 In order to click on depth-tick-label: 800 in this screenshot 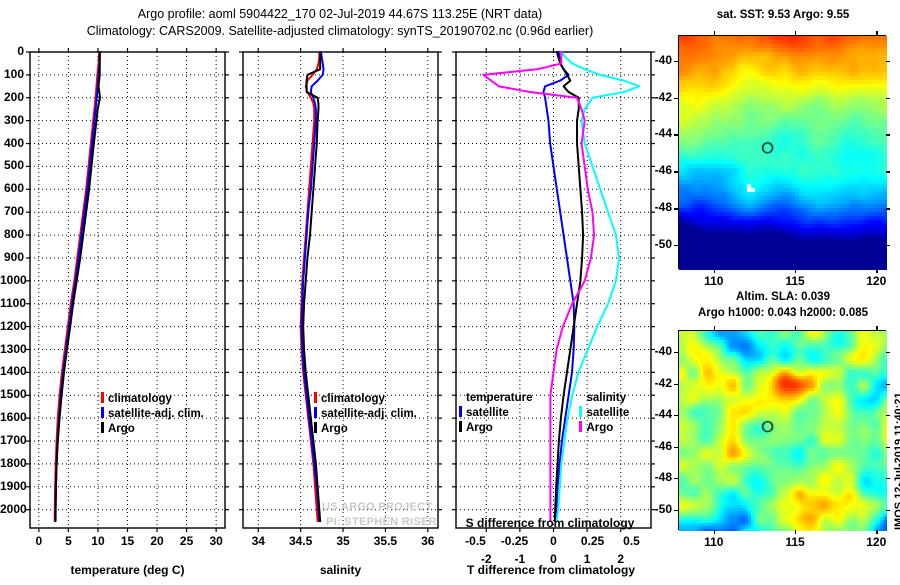, I will do `click(13, 234)`.